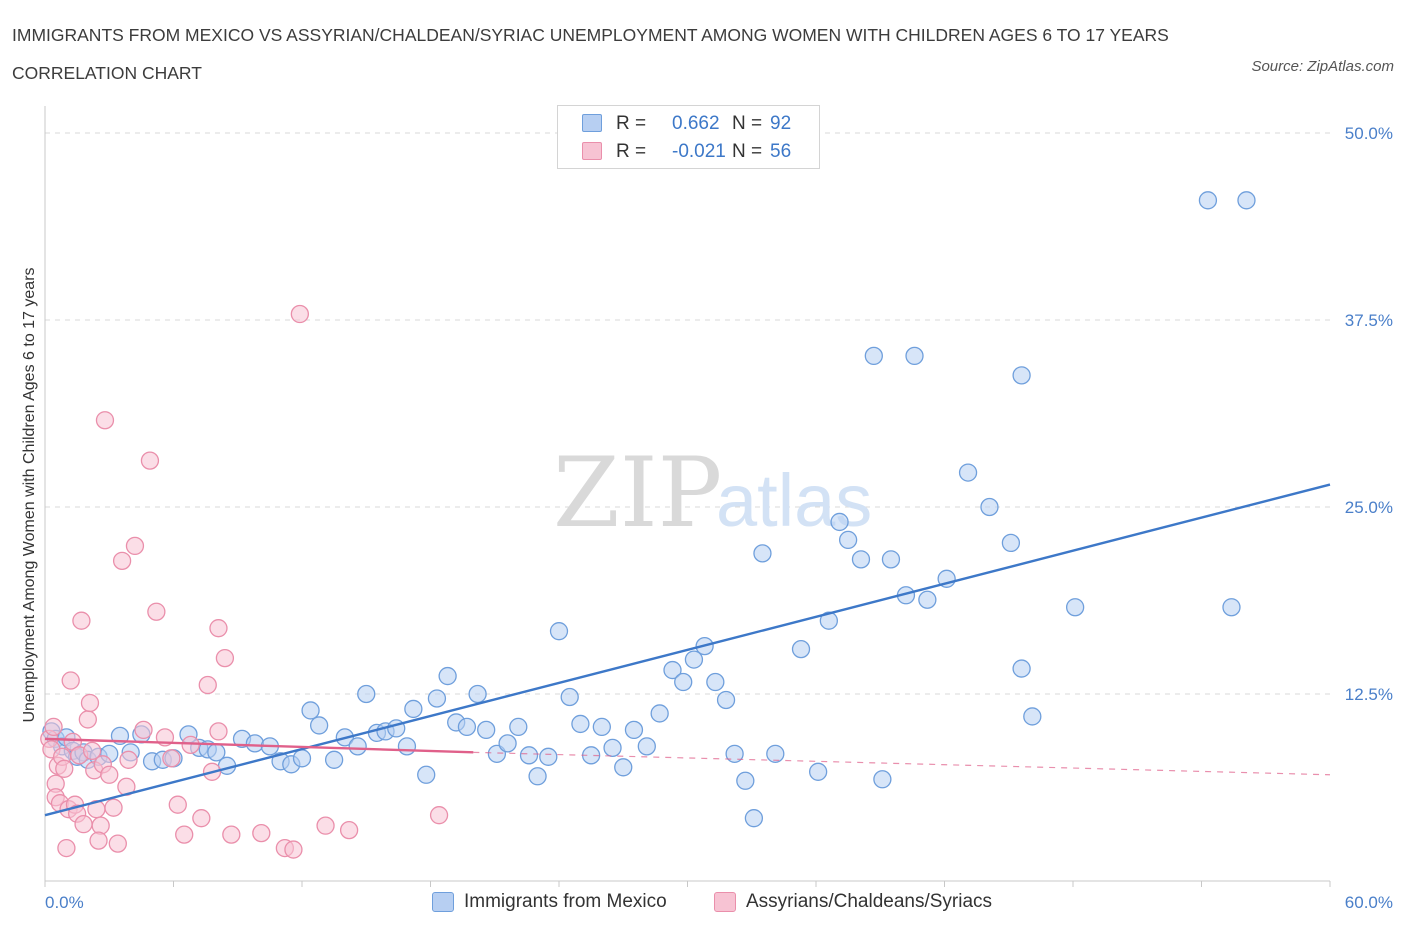 The width and height of the screenshot is (1406, 930). What do you see at coordinates (592, 123) in the screenshot?
I see `legend-swatch-mexico` at bounding box center [592, 123].